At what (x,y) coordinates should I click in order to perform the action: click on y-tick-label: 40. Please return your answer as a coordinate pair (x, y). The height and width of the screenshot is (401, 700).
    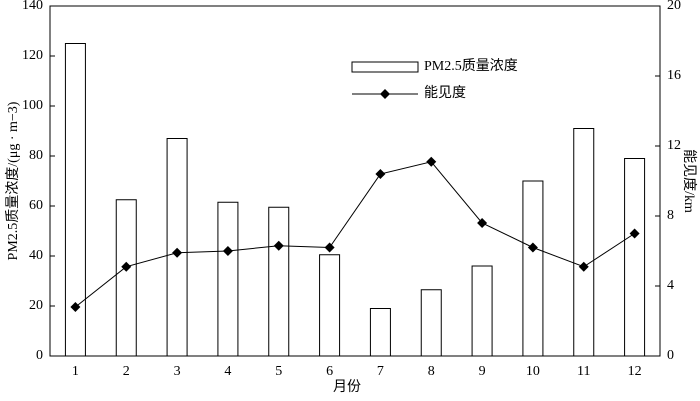
    Looking at the image, I should click on (36, 255).